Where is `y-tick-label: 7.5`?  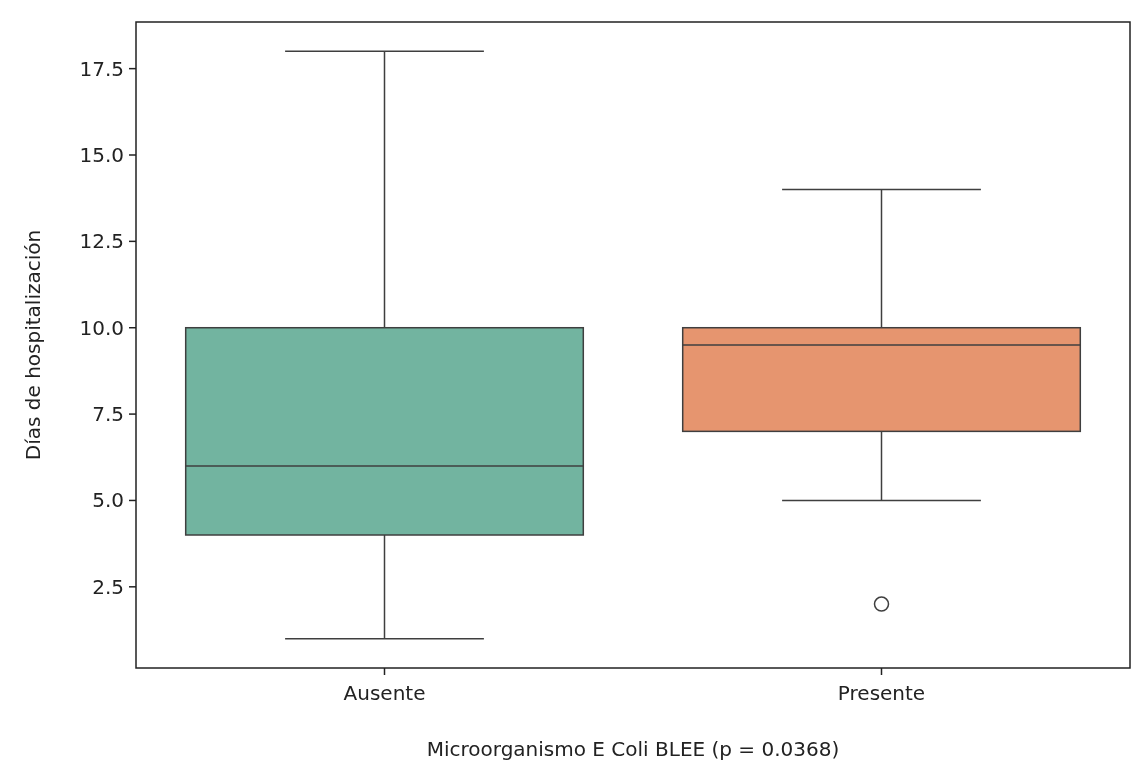
y-tick-label: 7.5 is located at coordinates (108, 414).